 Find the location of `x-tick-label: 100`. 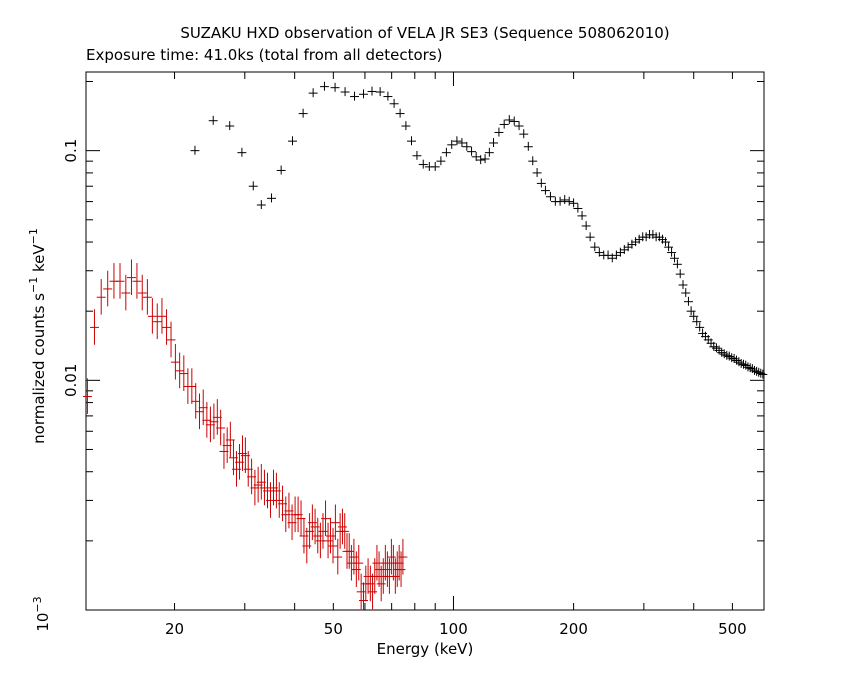

x-tick-label: 100 is located at coordinates (453, 629).